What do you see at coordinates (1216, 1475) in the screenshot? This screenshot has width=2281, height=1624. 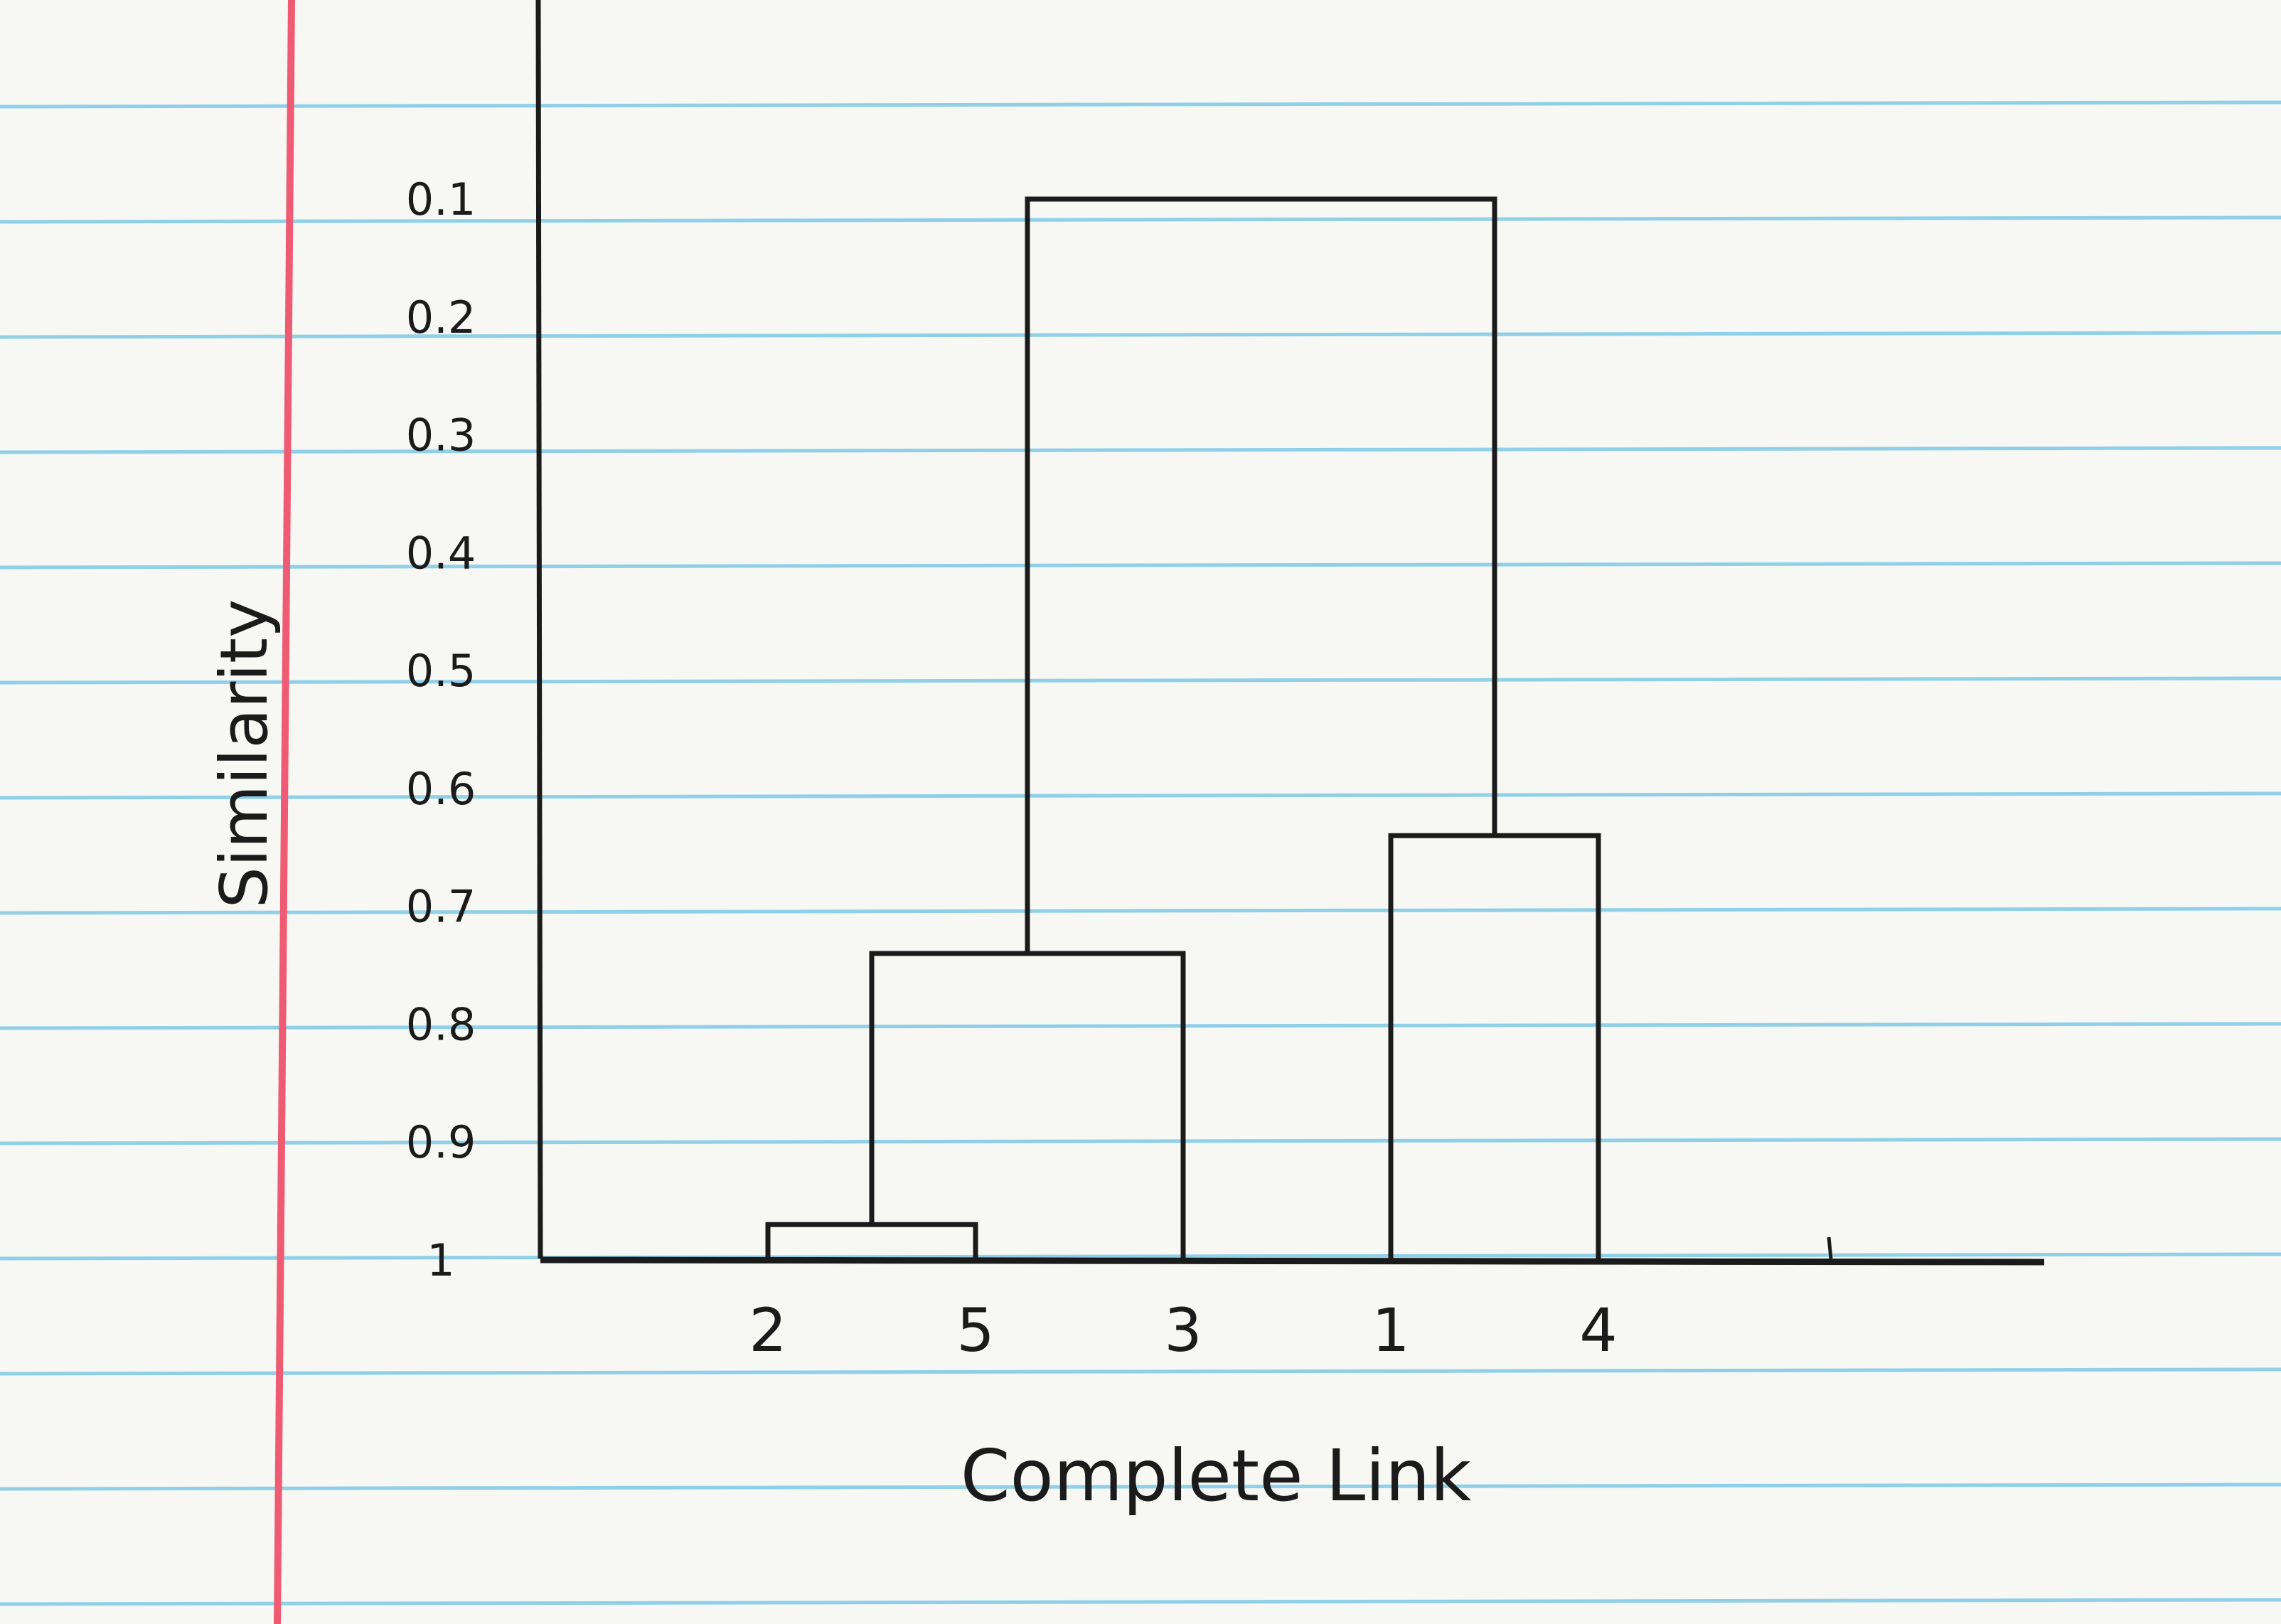 I see `x-axis-label: Complete Link` at bounding box center [1216, 1475].